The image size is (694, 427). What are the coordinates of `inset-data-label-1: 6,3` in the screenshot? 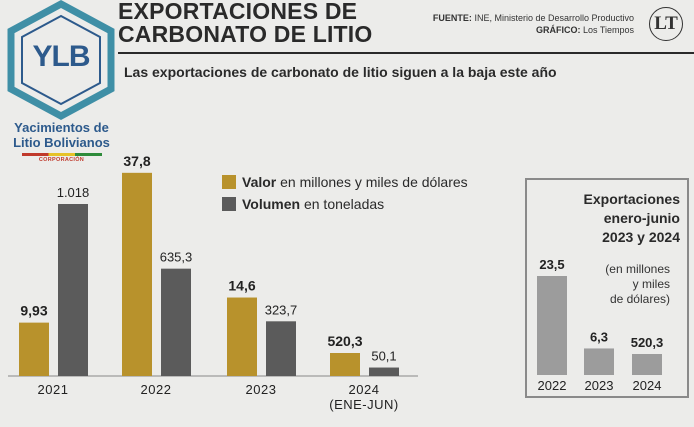 It's located at (599, 336).